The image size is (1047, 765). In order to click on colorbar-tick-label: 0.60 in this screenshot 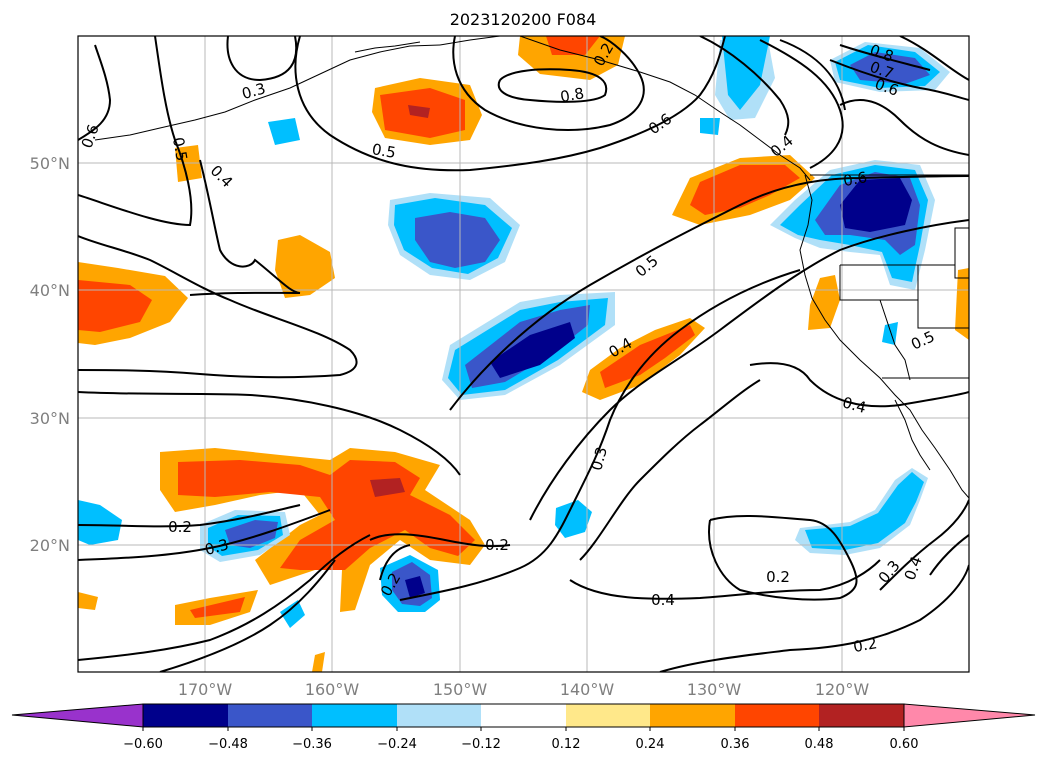, I will do `click(904, 744)`.